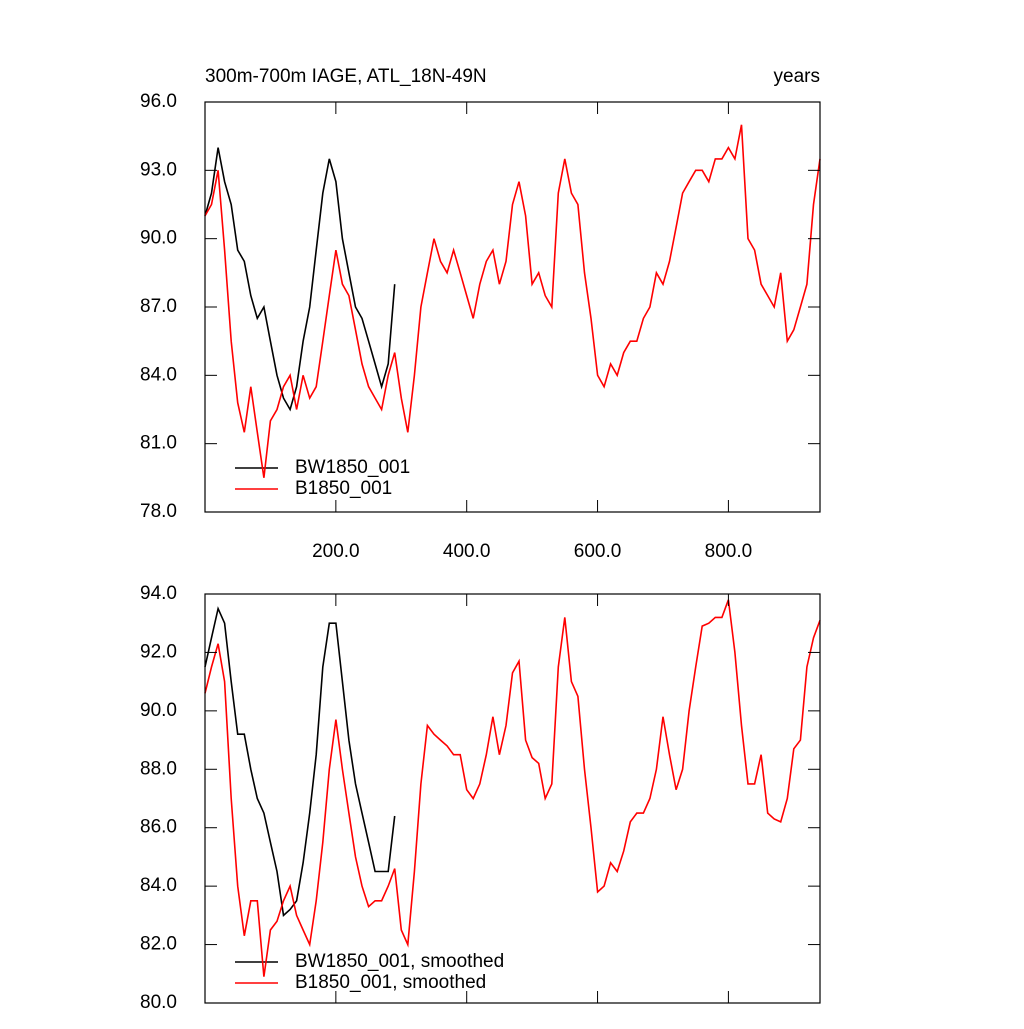 Image resolution: width=1024 pixels, height=1029 pixels. Describe the element at coordinates (158, 511) in the screenshot. I see `y-tick-label: 78.0` at that location.